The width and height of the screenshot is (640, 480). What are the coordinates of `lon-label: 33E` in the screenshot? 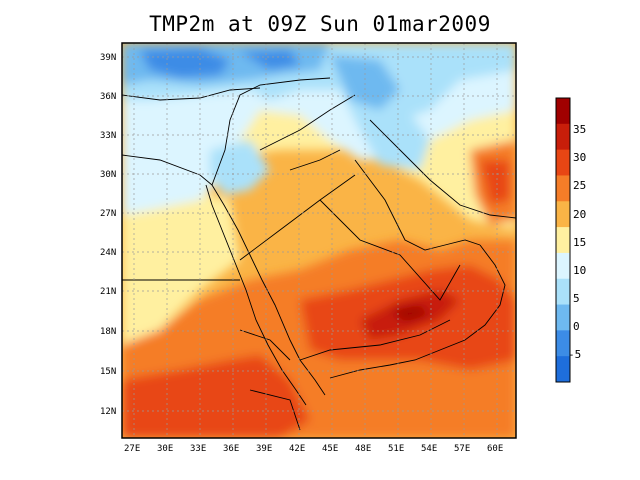 It's located at (198, 449).